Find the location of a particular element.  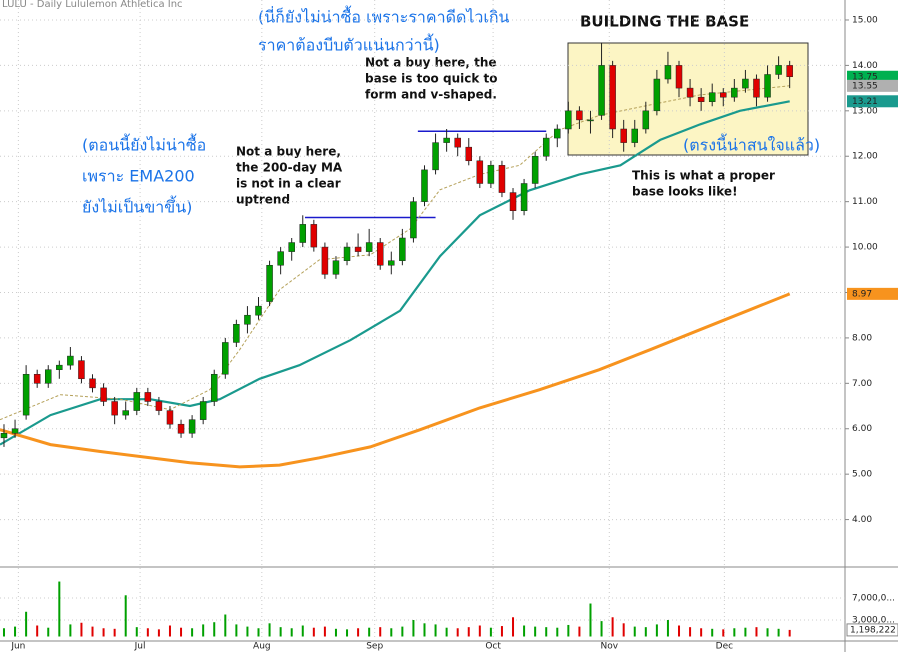

annotation: is not in a clear is located at coordinates (288, 184).